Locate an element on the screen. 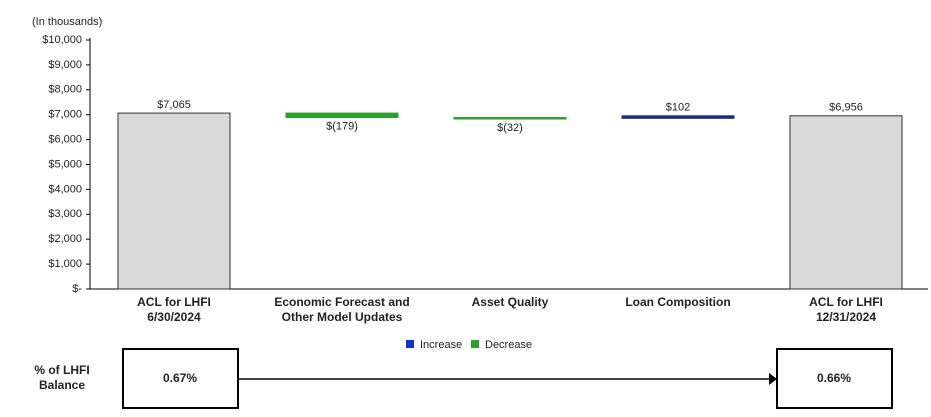 This screenshot has width=931, height=417. unit-label: (In thousands) is located at coordinates (67, 22).